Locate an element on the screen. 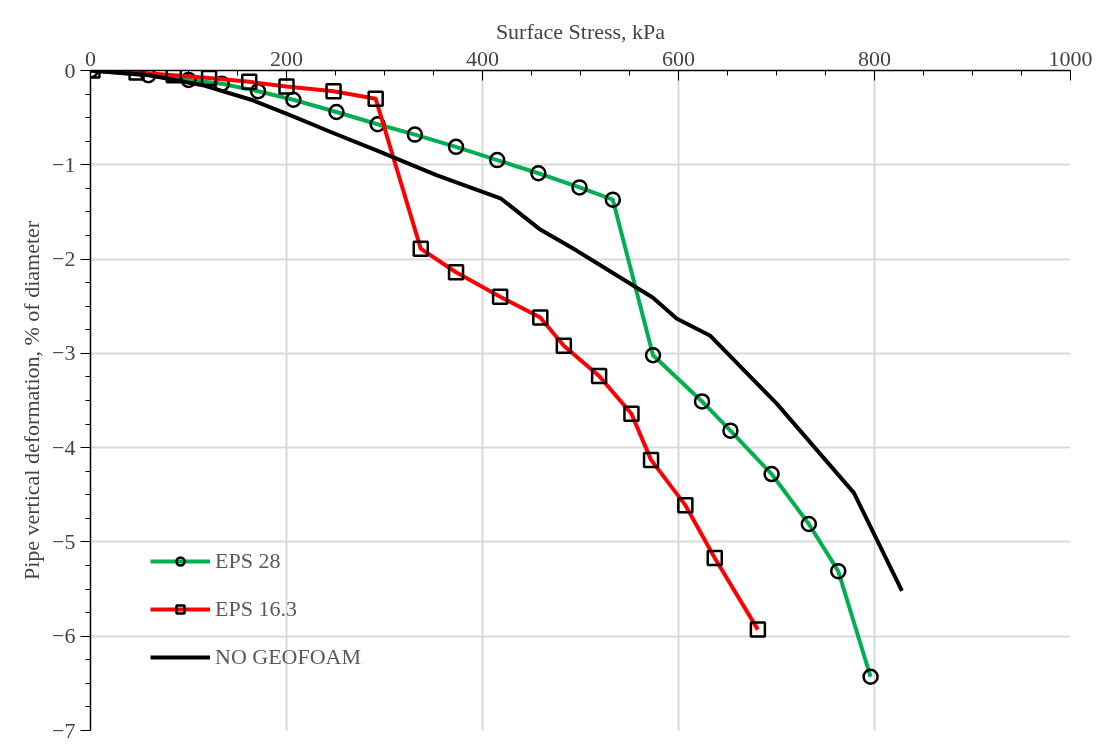  legend-label: EPS 28 is located at coordinates (248, 561).